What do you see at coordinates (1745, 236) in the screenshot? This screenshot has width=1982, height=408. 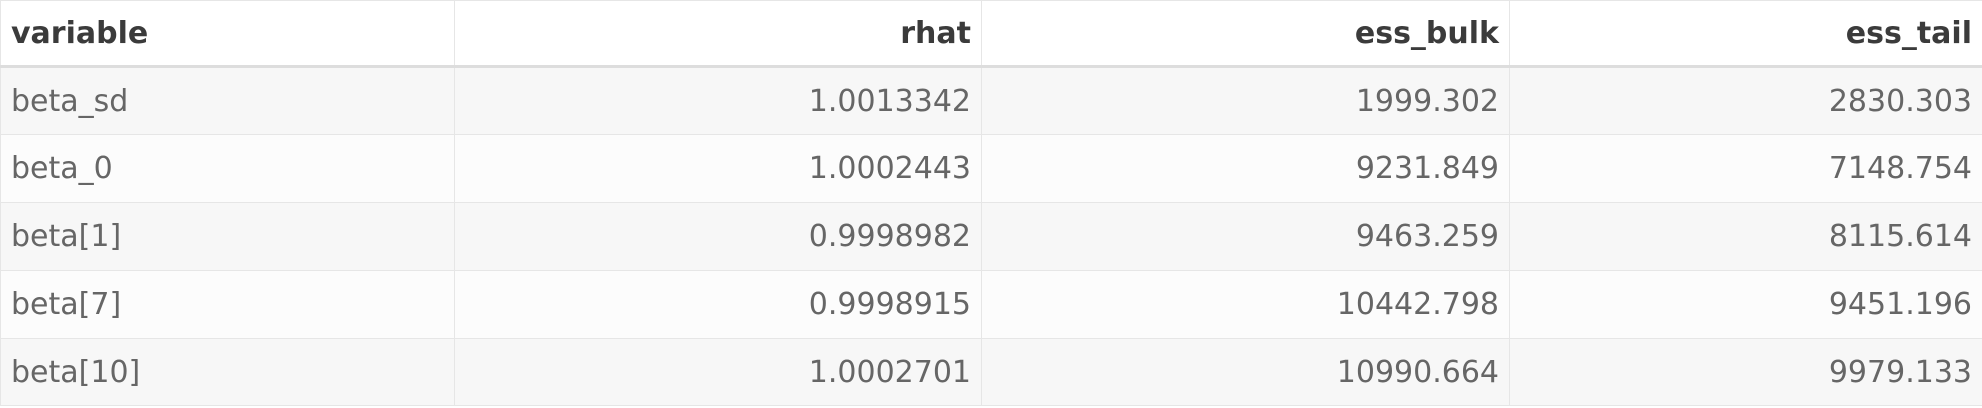 I see `cell-ess-tail: 8115.614` at bounding box center [1745, 236].